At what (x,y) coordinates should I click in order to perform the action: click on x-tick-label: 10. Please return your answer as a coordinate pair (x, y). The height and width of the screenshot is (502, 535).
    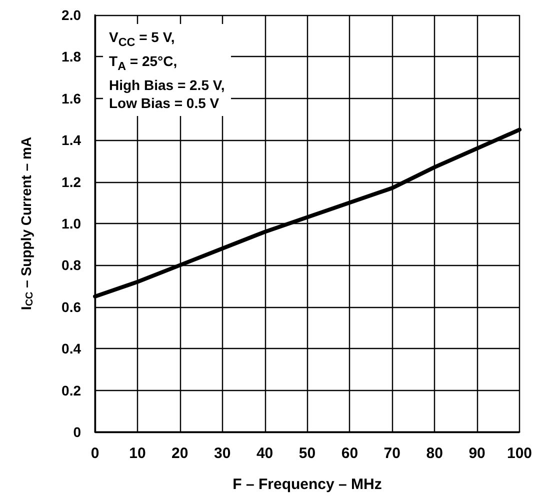
    Looking at the image, I should click on (137, 453).